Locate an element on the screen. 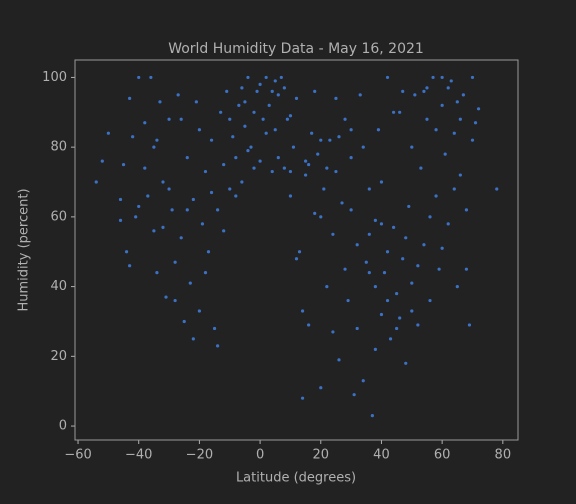 This screenshot has height=504, width=576. x-tick-label: 60 is located at coordinates (442, 455).